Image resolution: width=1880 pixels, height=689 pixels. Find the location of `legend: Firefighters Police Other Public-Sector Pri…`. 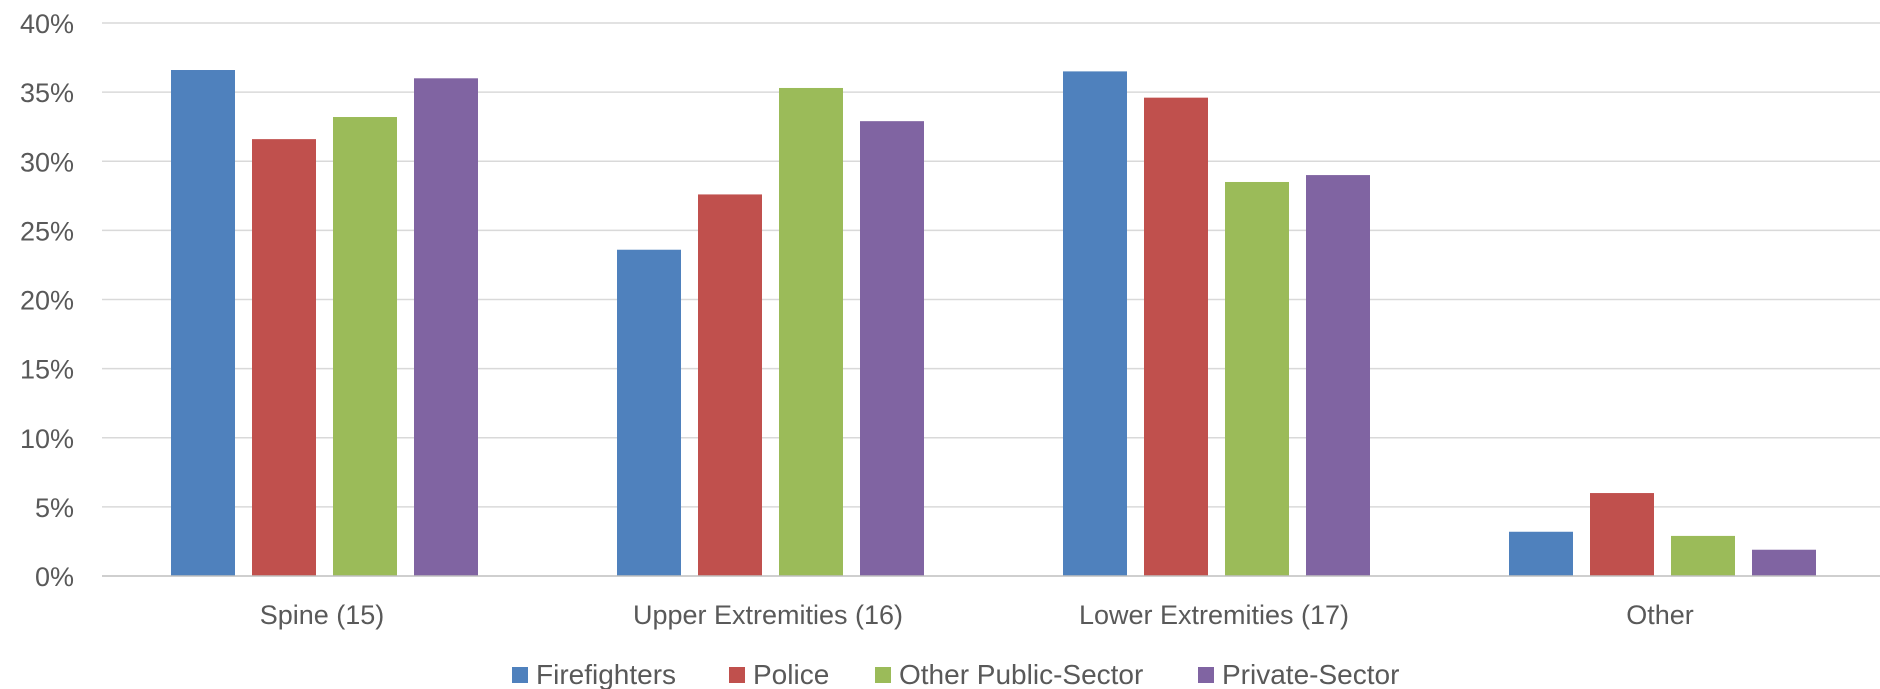

legend: Firefighters Police Other Public-Sector Pri… is located at coordinates (955, 674).